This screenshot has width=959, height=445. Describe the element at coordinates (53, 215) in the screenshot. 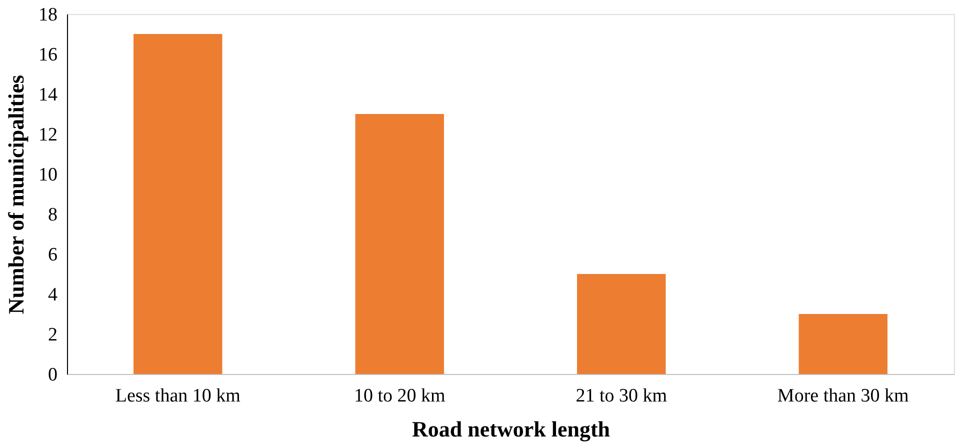

I see `y-tick-label: 8` at that location.